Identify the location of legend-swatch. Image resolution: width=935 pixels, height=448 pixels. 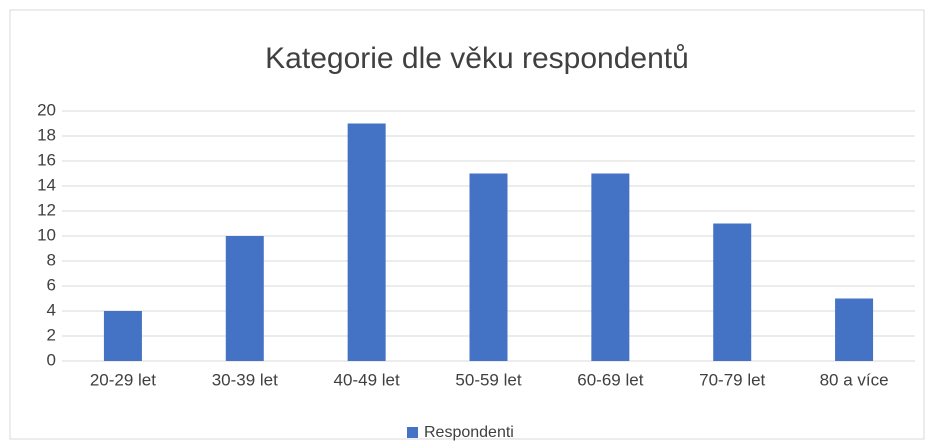
(412, 432).